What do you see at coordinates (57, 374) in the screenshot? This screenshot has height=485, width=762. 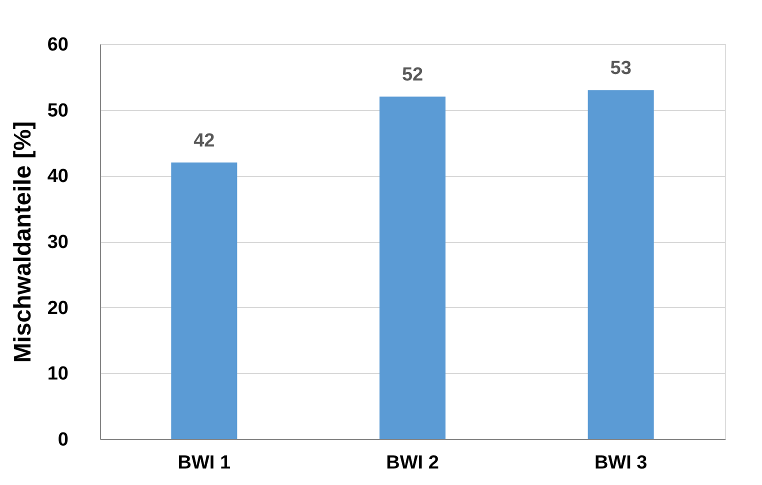 I see `y-tick-label: 10` at bounding box center [57, 374].